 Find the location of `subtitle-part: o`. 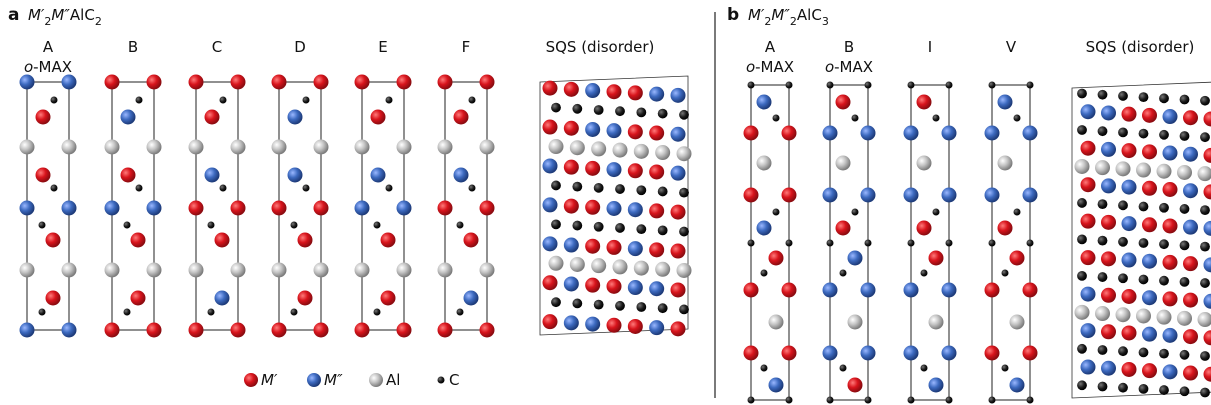

subtitle-part: o is located at coordinates (28, 67).